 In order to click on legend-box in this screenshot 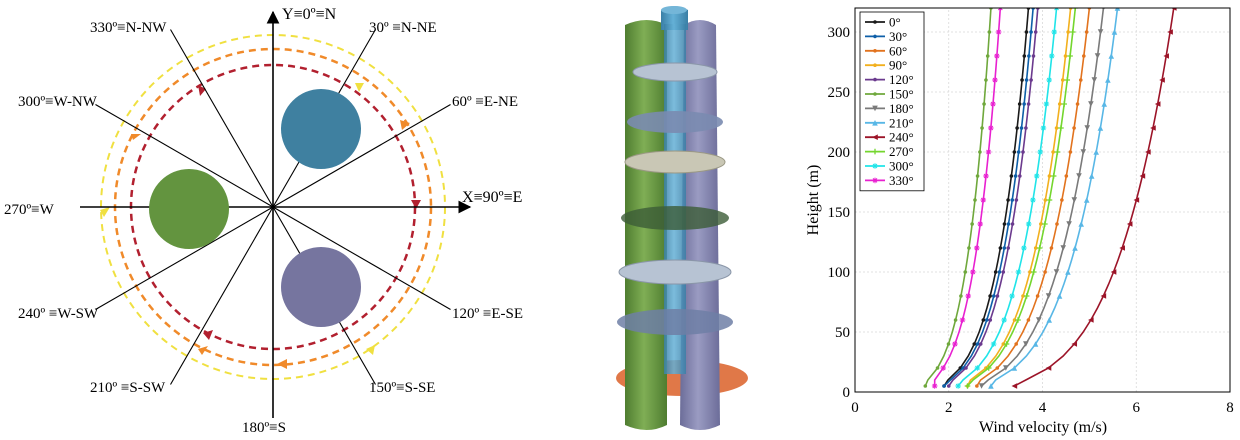, I will do `click(892, 101)`.